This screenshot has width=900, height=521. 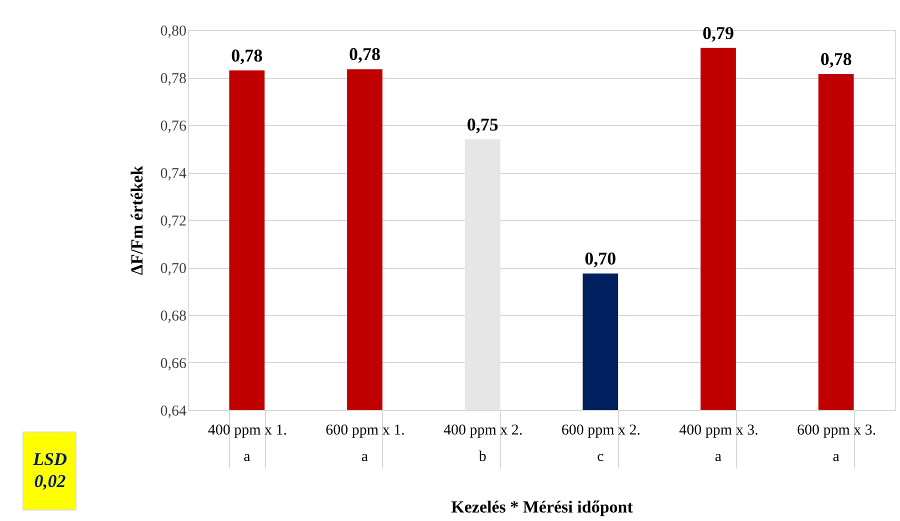 What do you see at coordinates (482, 124) in the screenshot?
I see `data-label: 0,75` at bounding box center [482, 124].